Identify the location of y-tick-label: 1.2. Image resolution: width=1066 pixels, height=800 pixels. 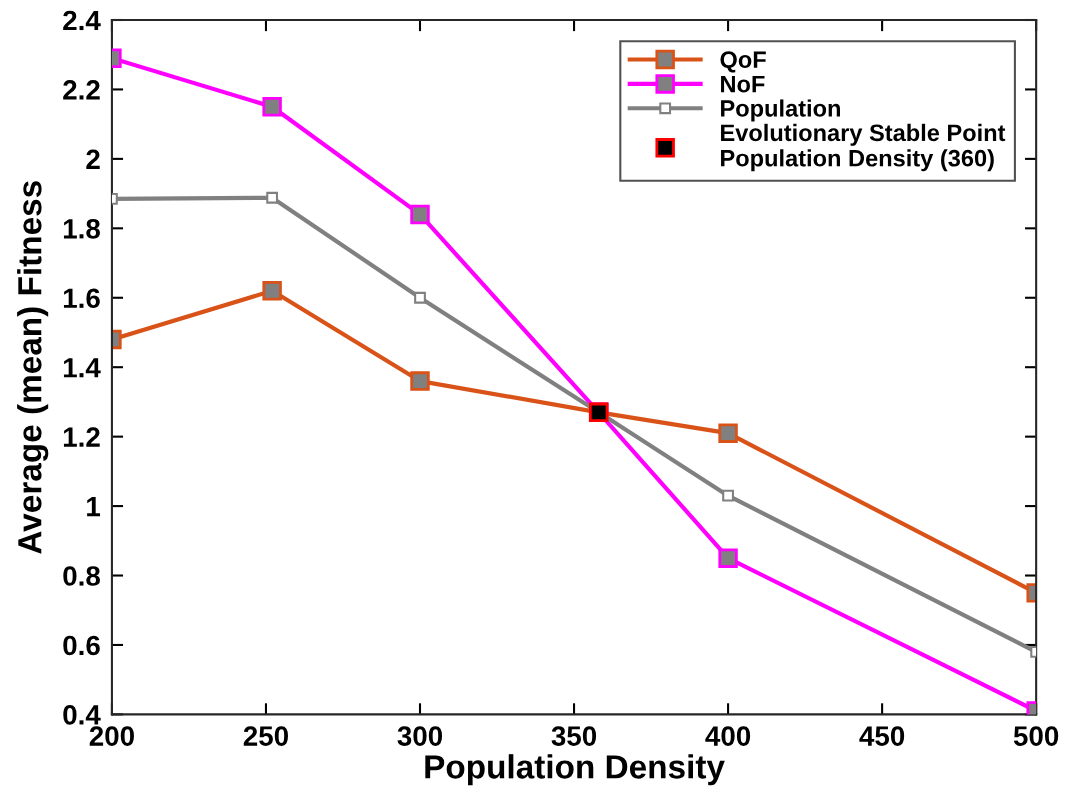
(81, 437).